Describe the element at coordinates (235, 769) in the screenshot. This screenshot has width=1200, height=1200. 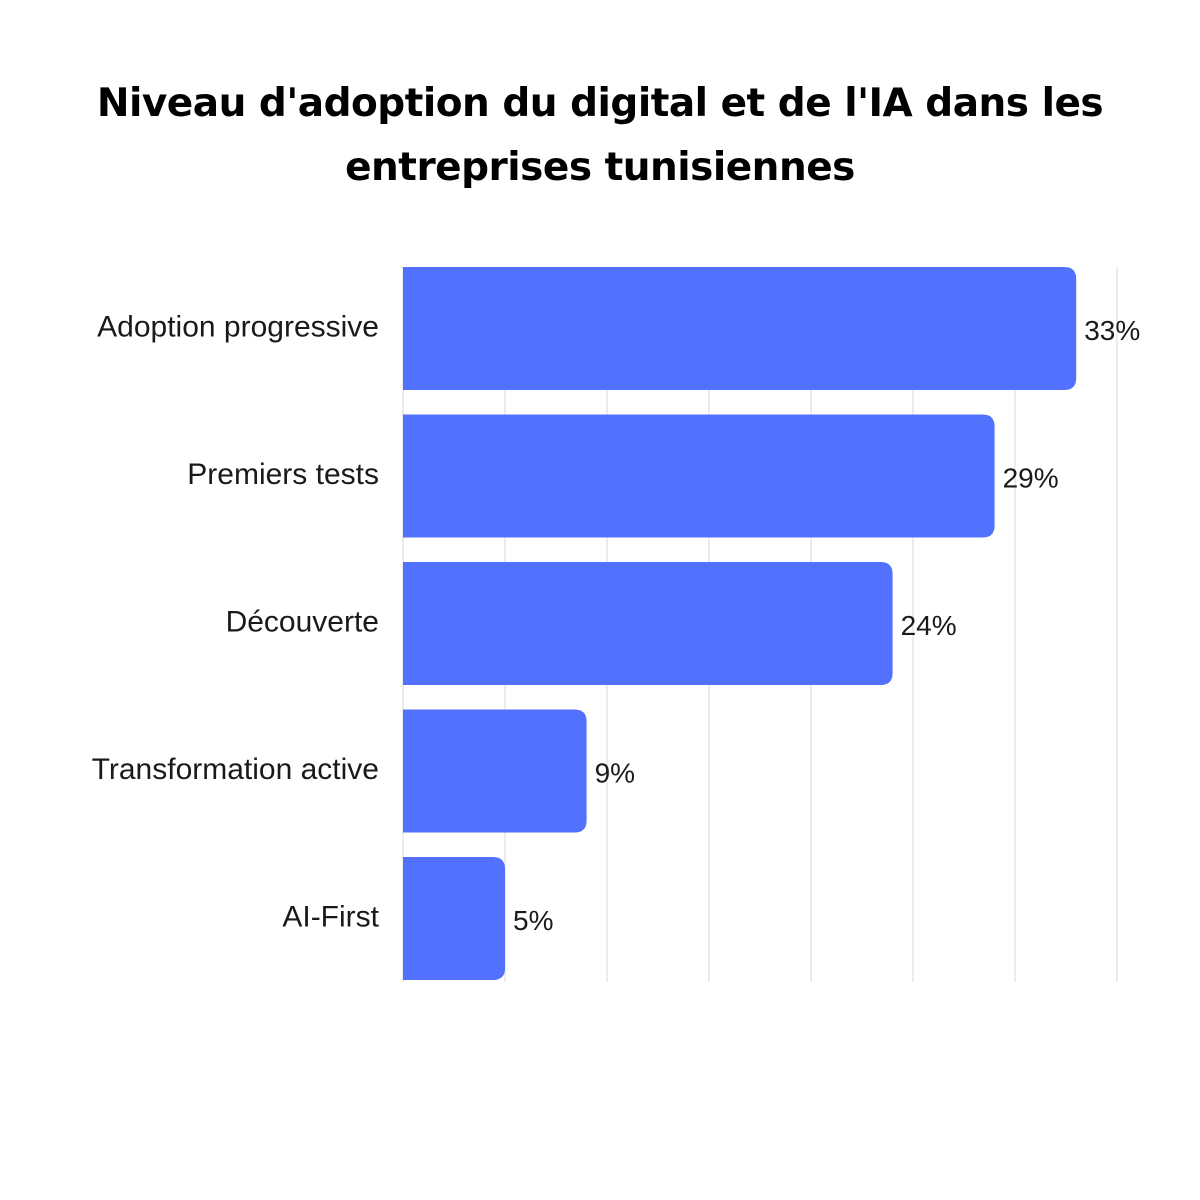
I see `category-label: Transformation active` at that location.